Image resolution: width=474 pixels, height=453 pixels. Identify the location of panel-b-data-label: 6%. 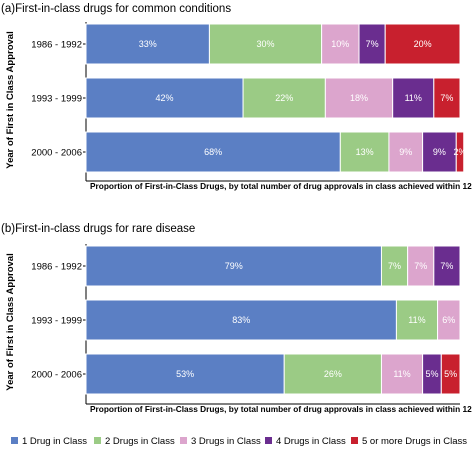
(448, 320).